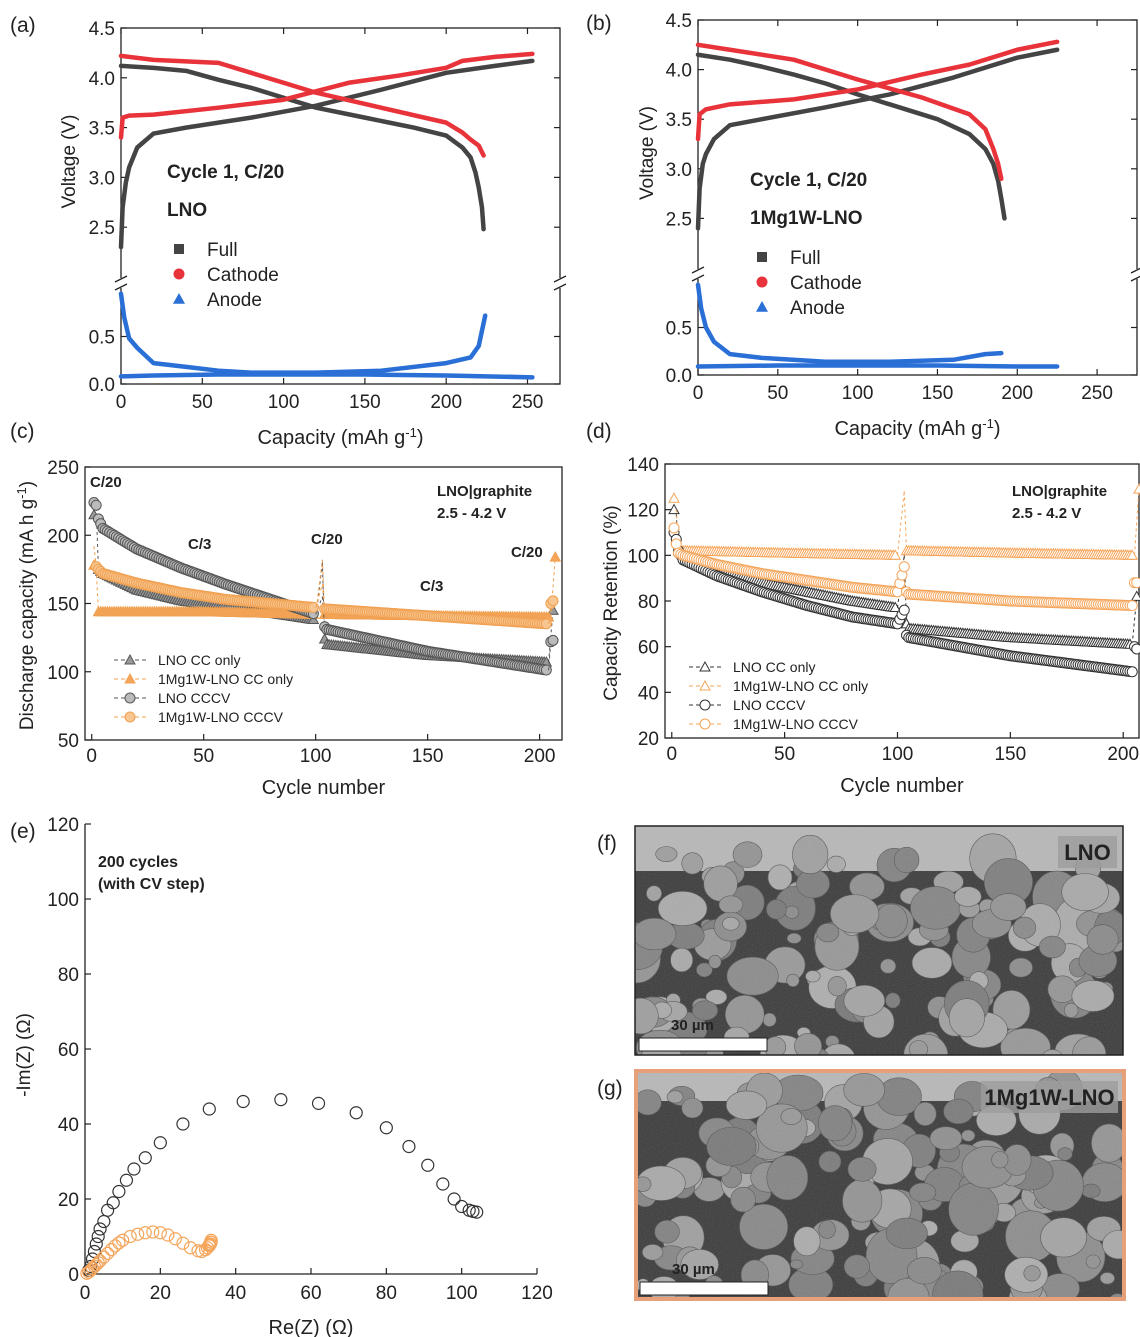 The height and width of the screenshot is (1337, 1140). What do you see at coordinates (643, 465) in the screenshot?
I see `y-tick-label: 140` at bounding box center [643, 465].